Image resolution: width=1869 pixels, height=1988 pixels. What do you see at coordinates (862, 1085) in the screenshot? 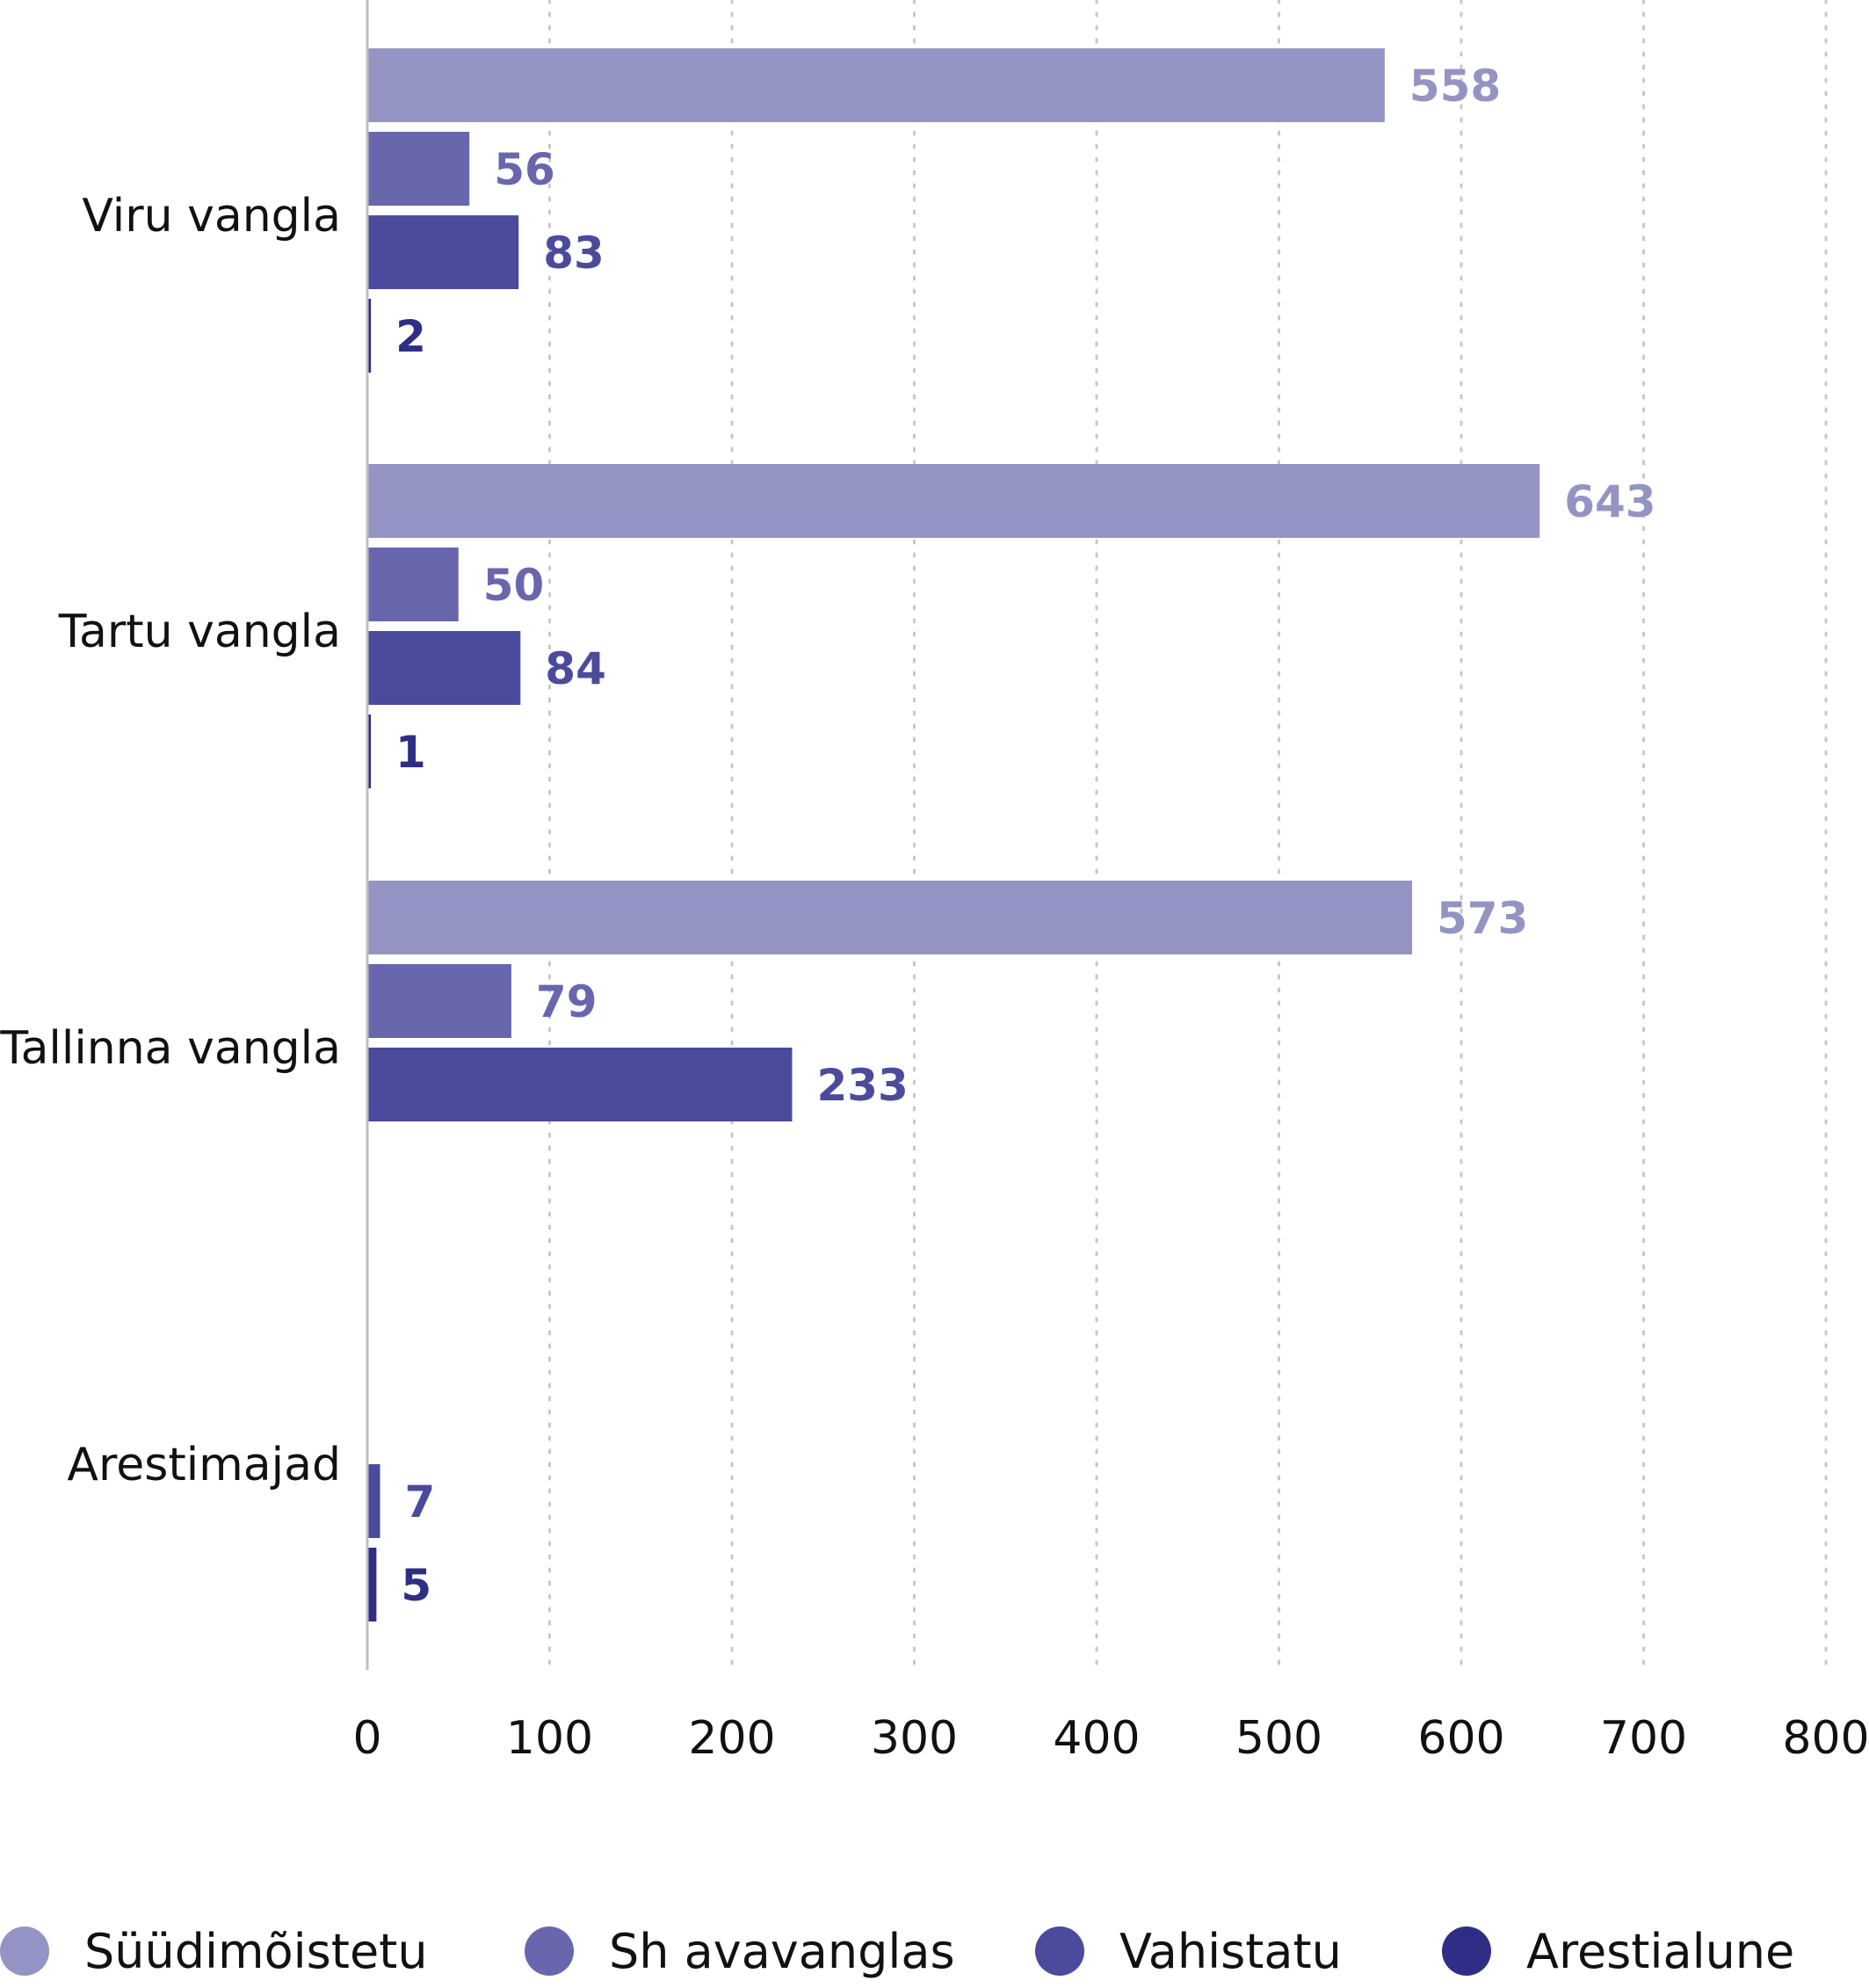
I see `data-label: 233` at bounding box center [862, 1085].